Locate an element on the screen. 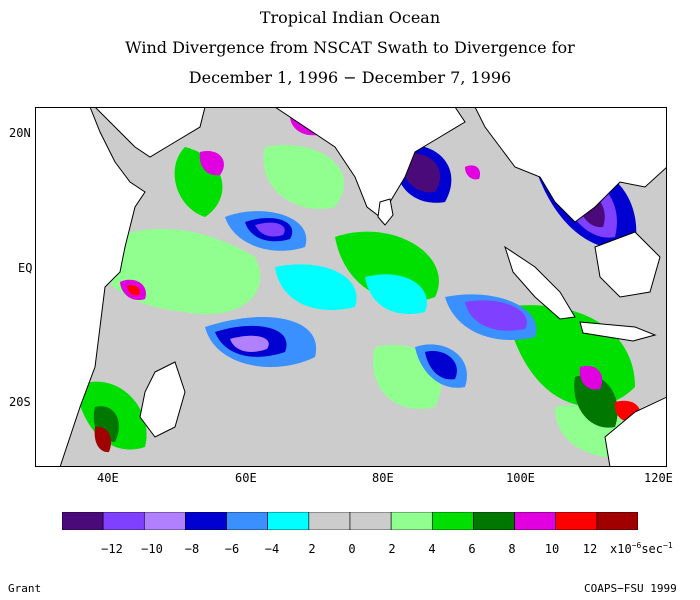 This screenshot has height=600, width=700. title-line-1: Tropical Indian Ocean is located at coordinates (350, 17).